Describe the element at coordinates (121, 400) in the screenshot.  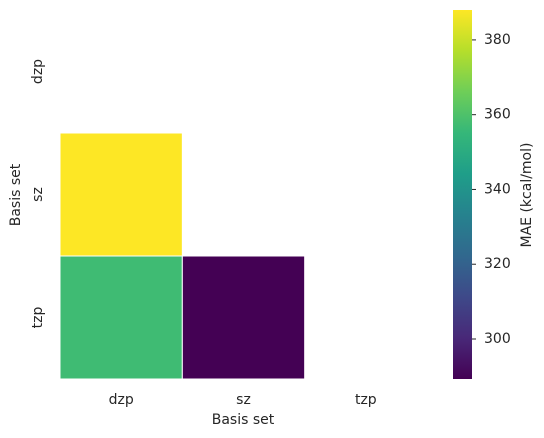
I see `x-tick-label: dzp` at that location.